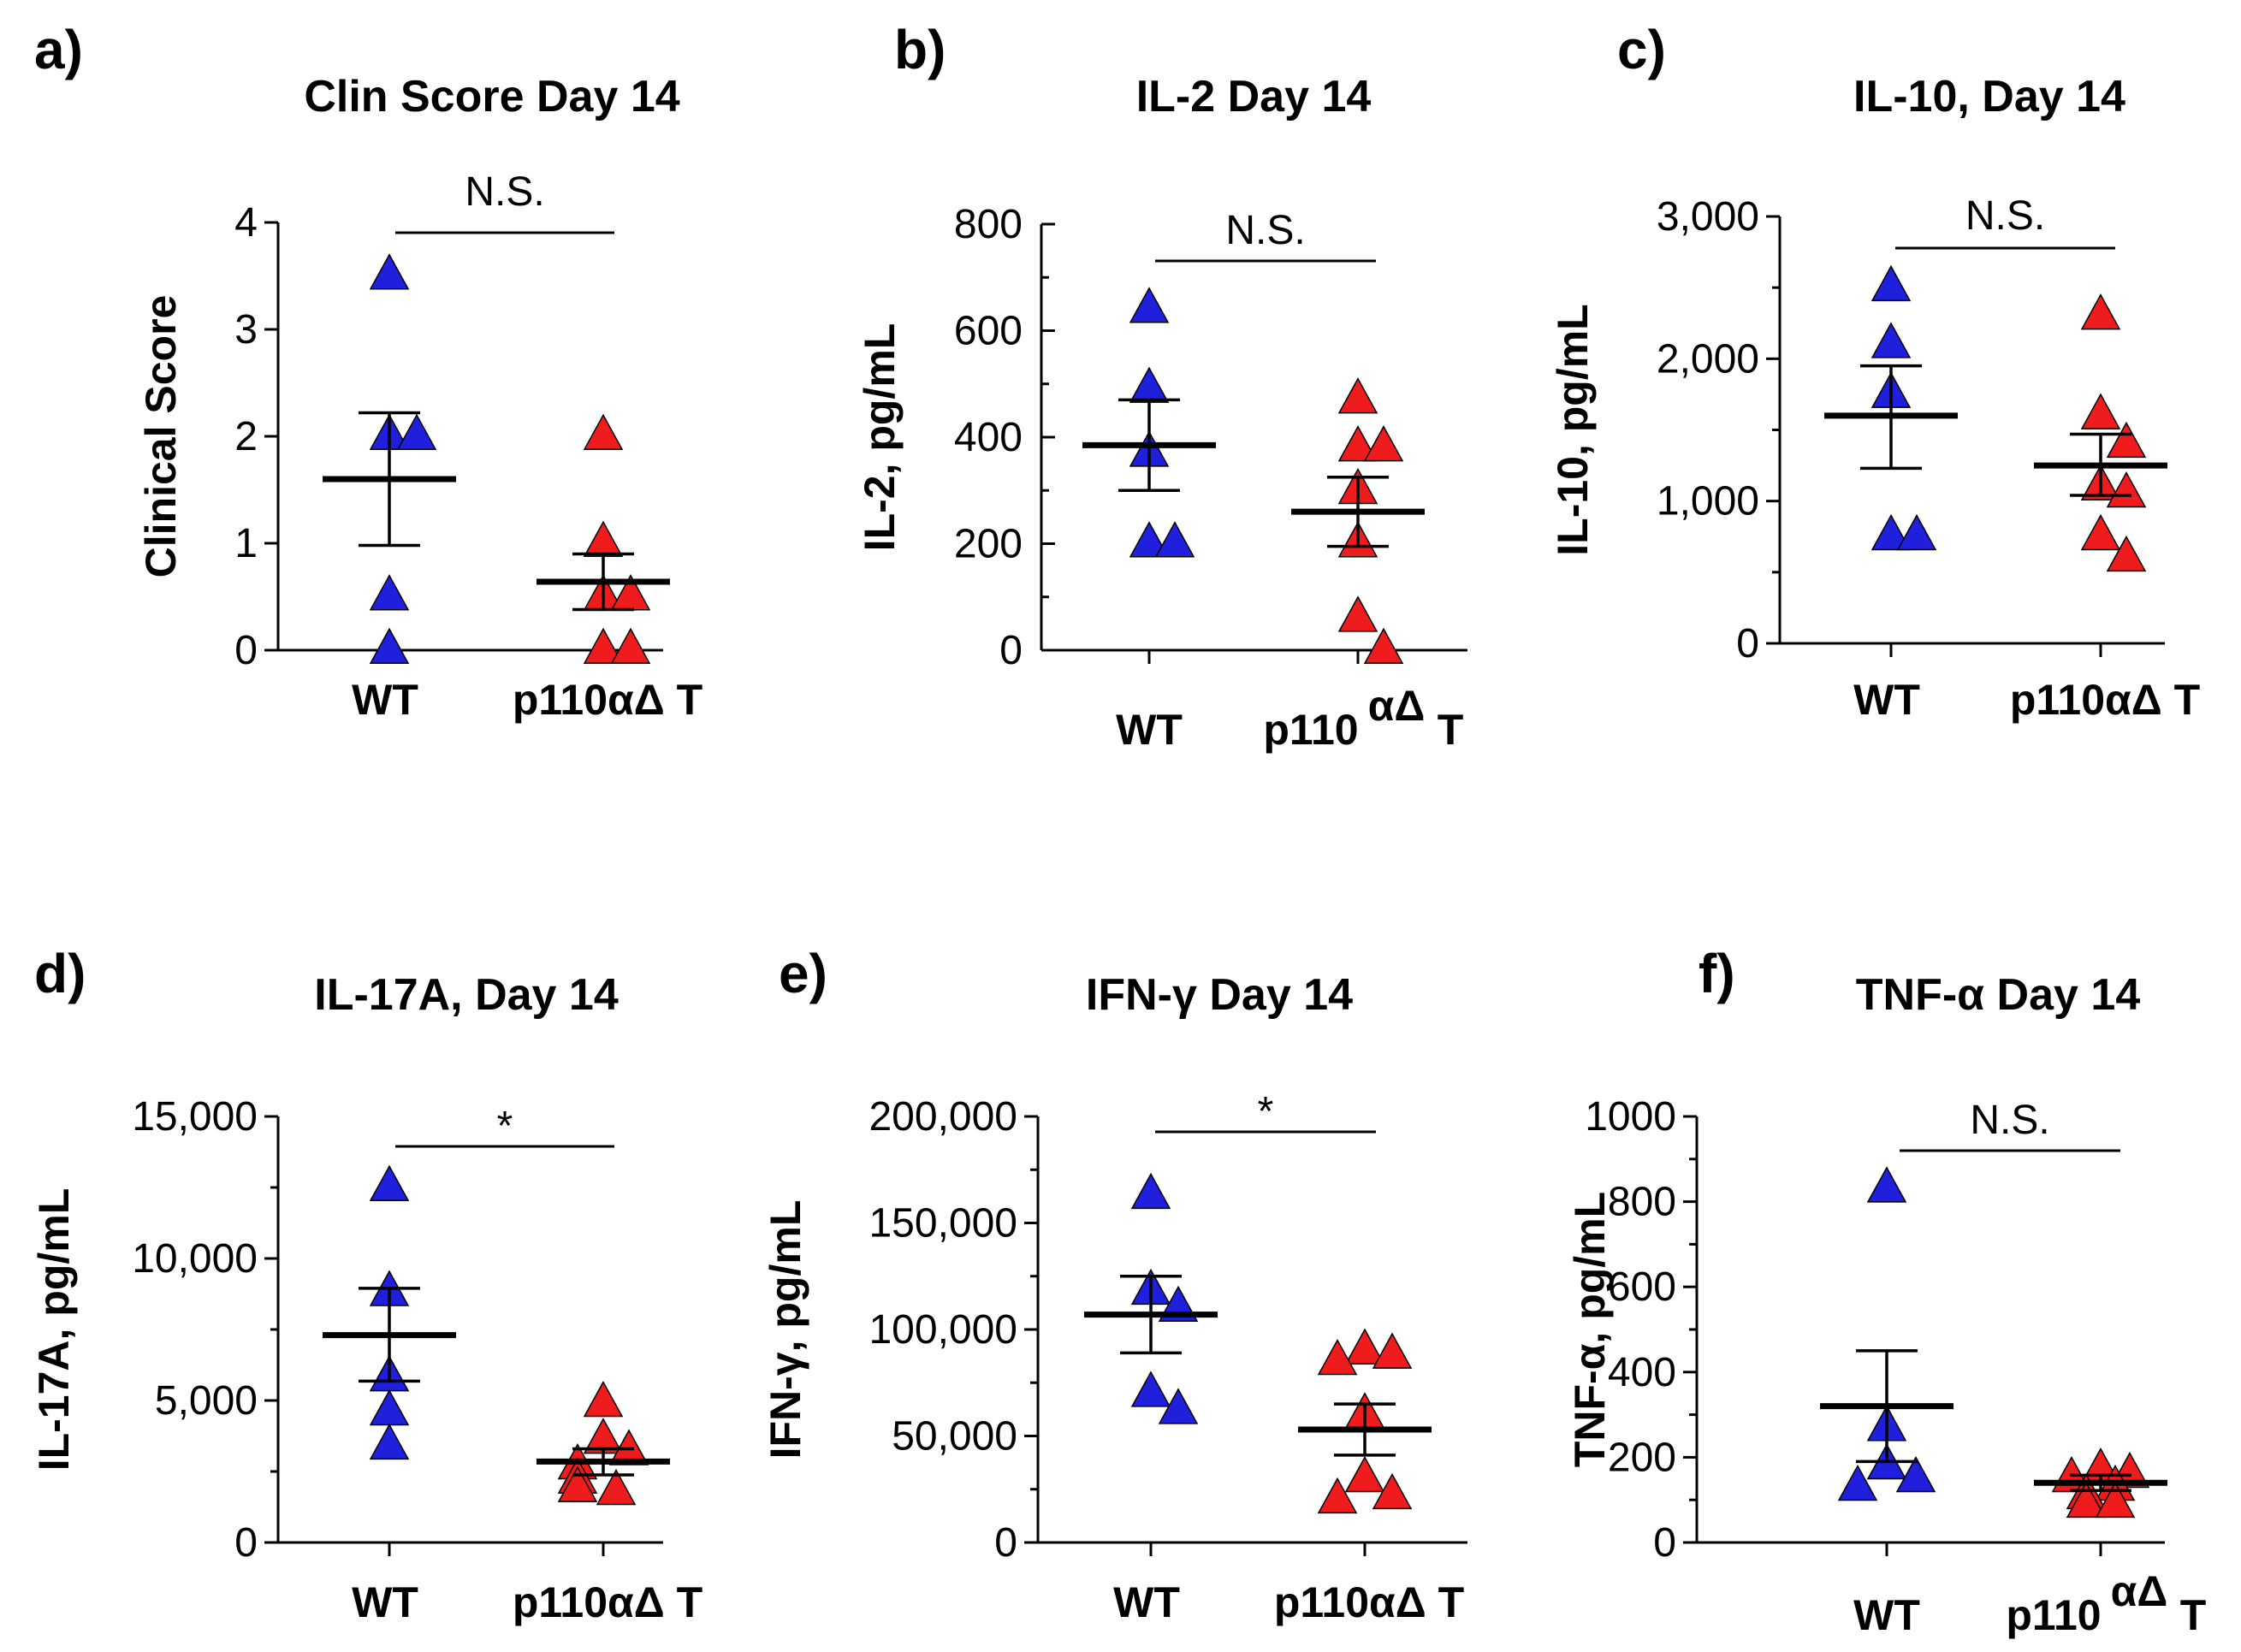  I want to click on y-tick-label: 1,000, so click(1708, 501).